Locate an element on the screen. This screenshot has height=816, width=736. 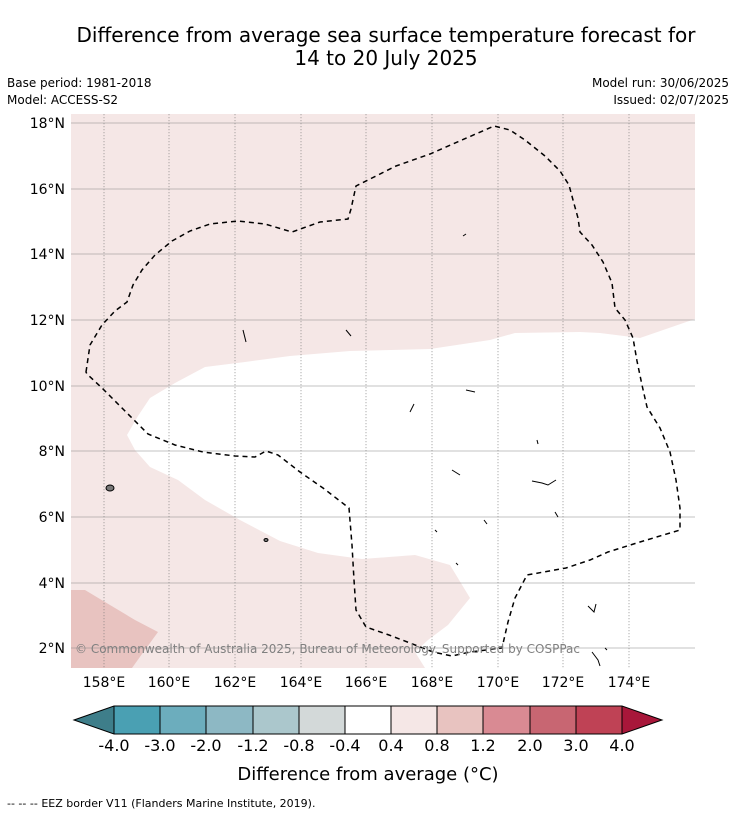
issued-date: Issued: 02/07/2025 is located at coordinates (671, 100).